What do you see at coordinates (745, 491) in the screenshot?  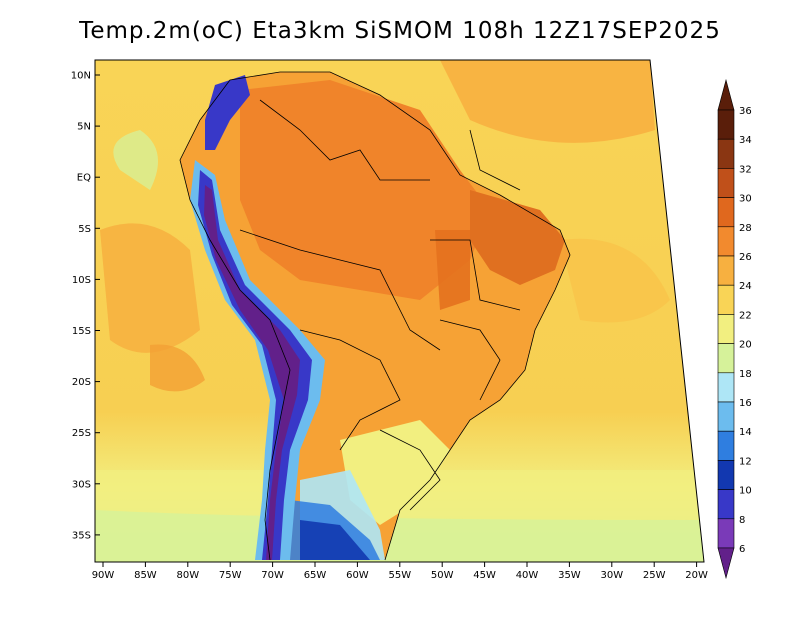 I see `colorbar-label: 10` at bounding box center [745, 491].